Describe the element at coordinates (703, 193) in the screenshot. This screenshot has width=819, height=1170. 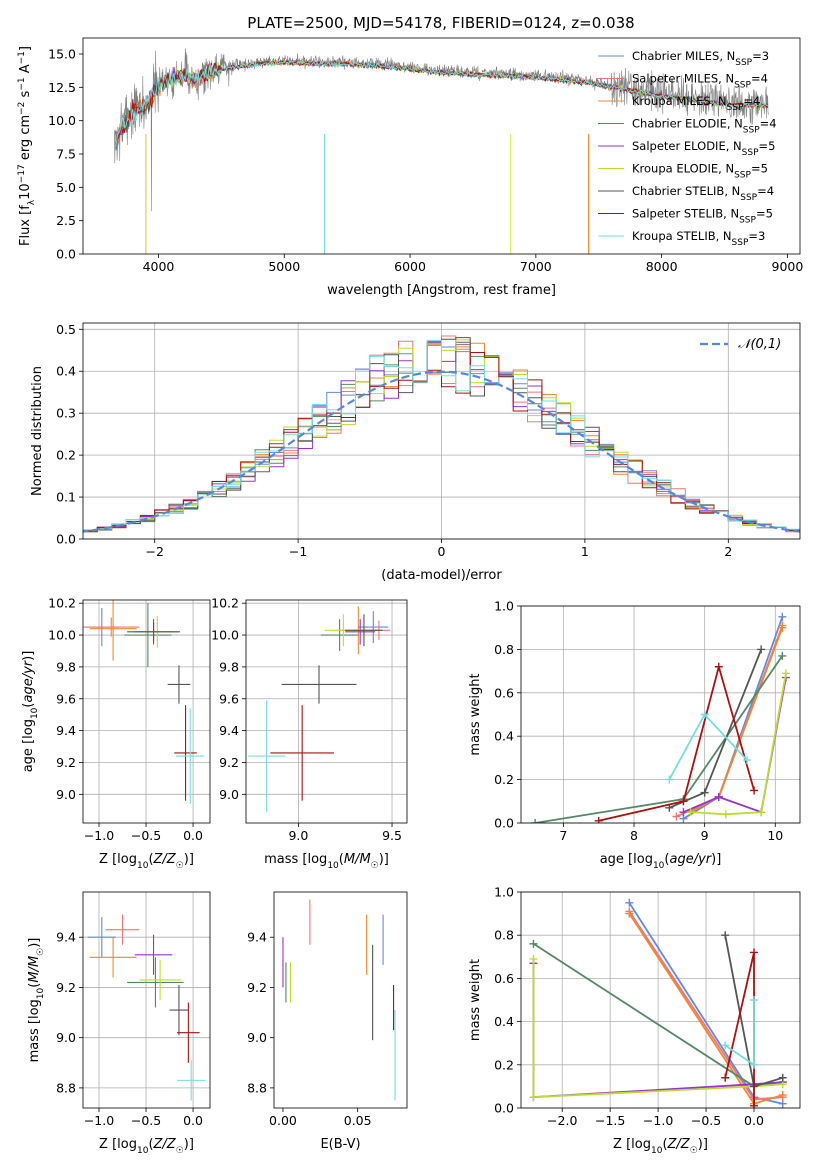
I see `legend-entry-6: Chabrier STELIB, NSSP=4` at that location.